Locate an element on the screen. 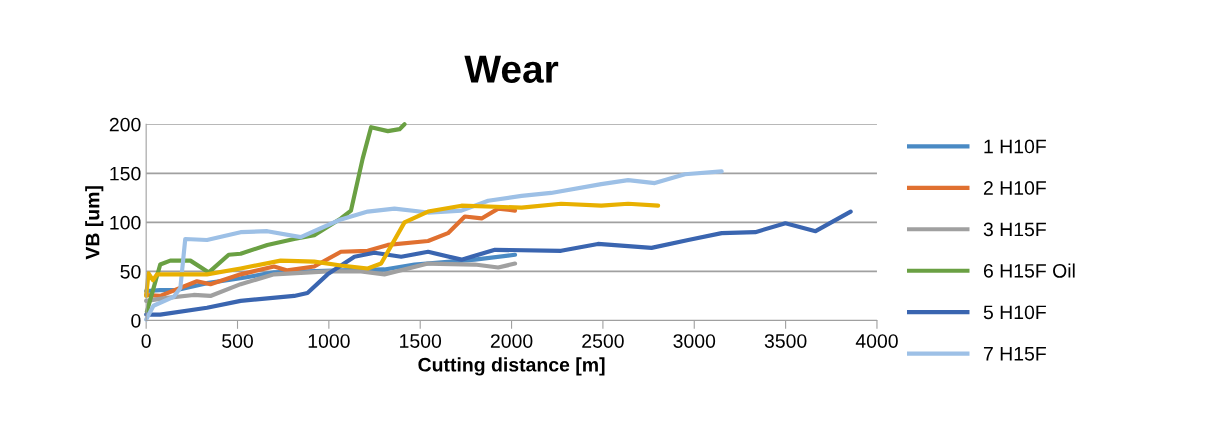 This screenshot has height=436, width=1218. x-tick-label: 3500 is located at coordinates (785, 341).